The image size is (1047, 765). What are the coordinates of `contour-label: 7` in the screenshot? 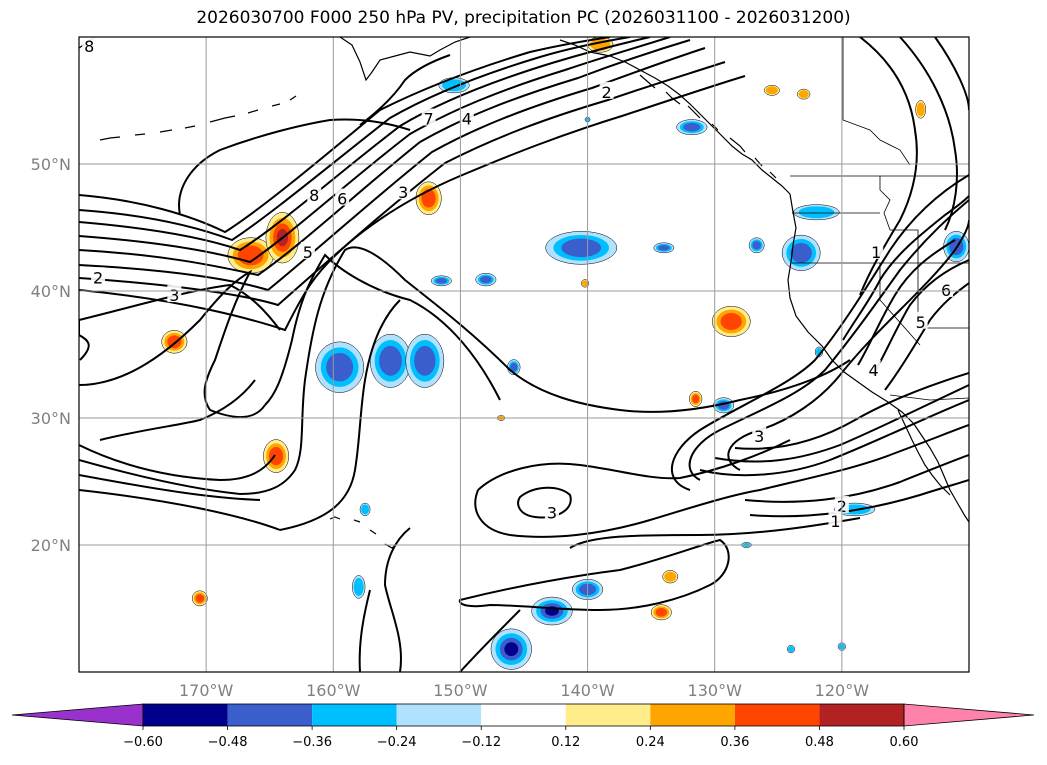 It's located at (429, 119).